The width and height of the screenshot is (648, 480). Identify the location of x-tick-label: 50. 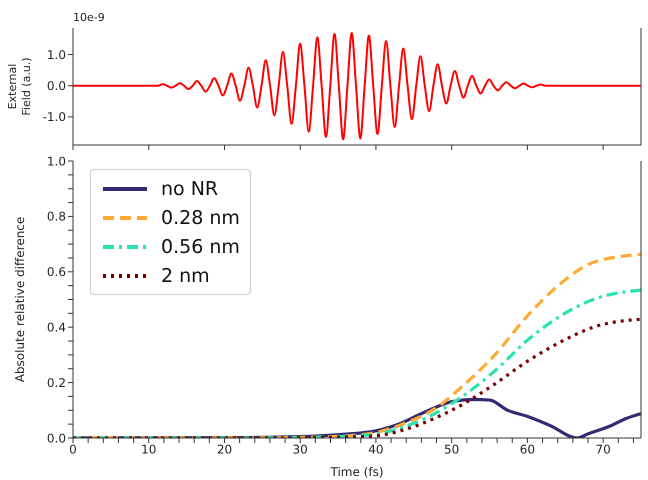
(452, 449).